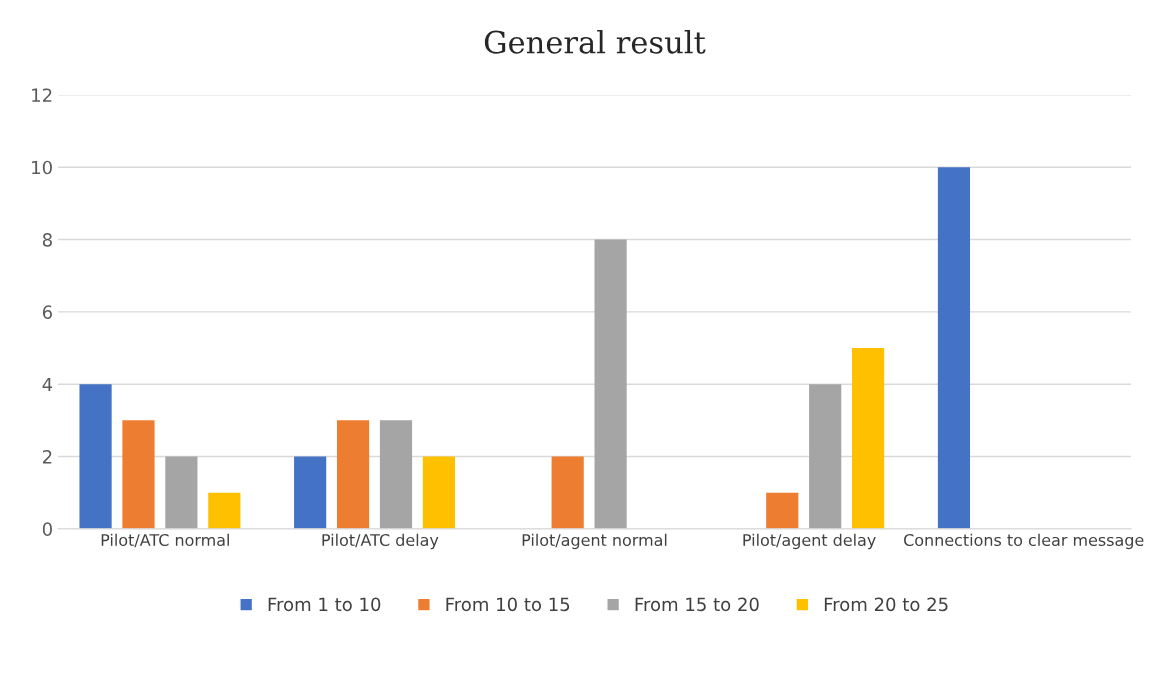  What do you see at coordinates (1024, 541) in the screenshot?
I see `x-tick-label: Connections to clear message` at bounding box center [1024, 541].